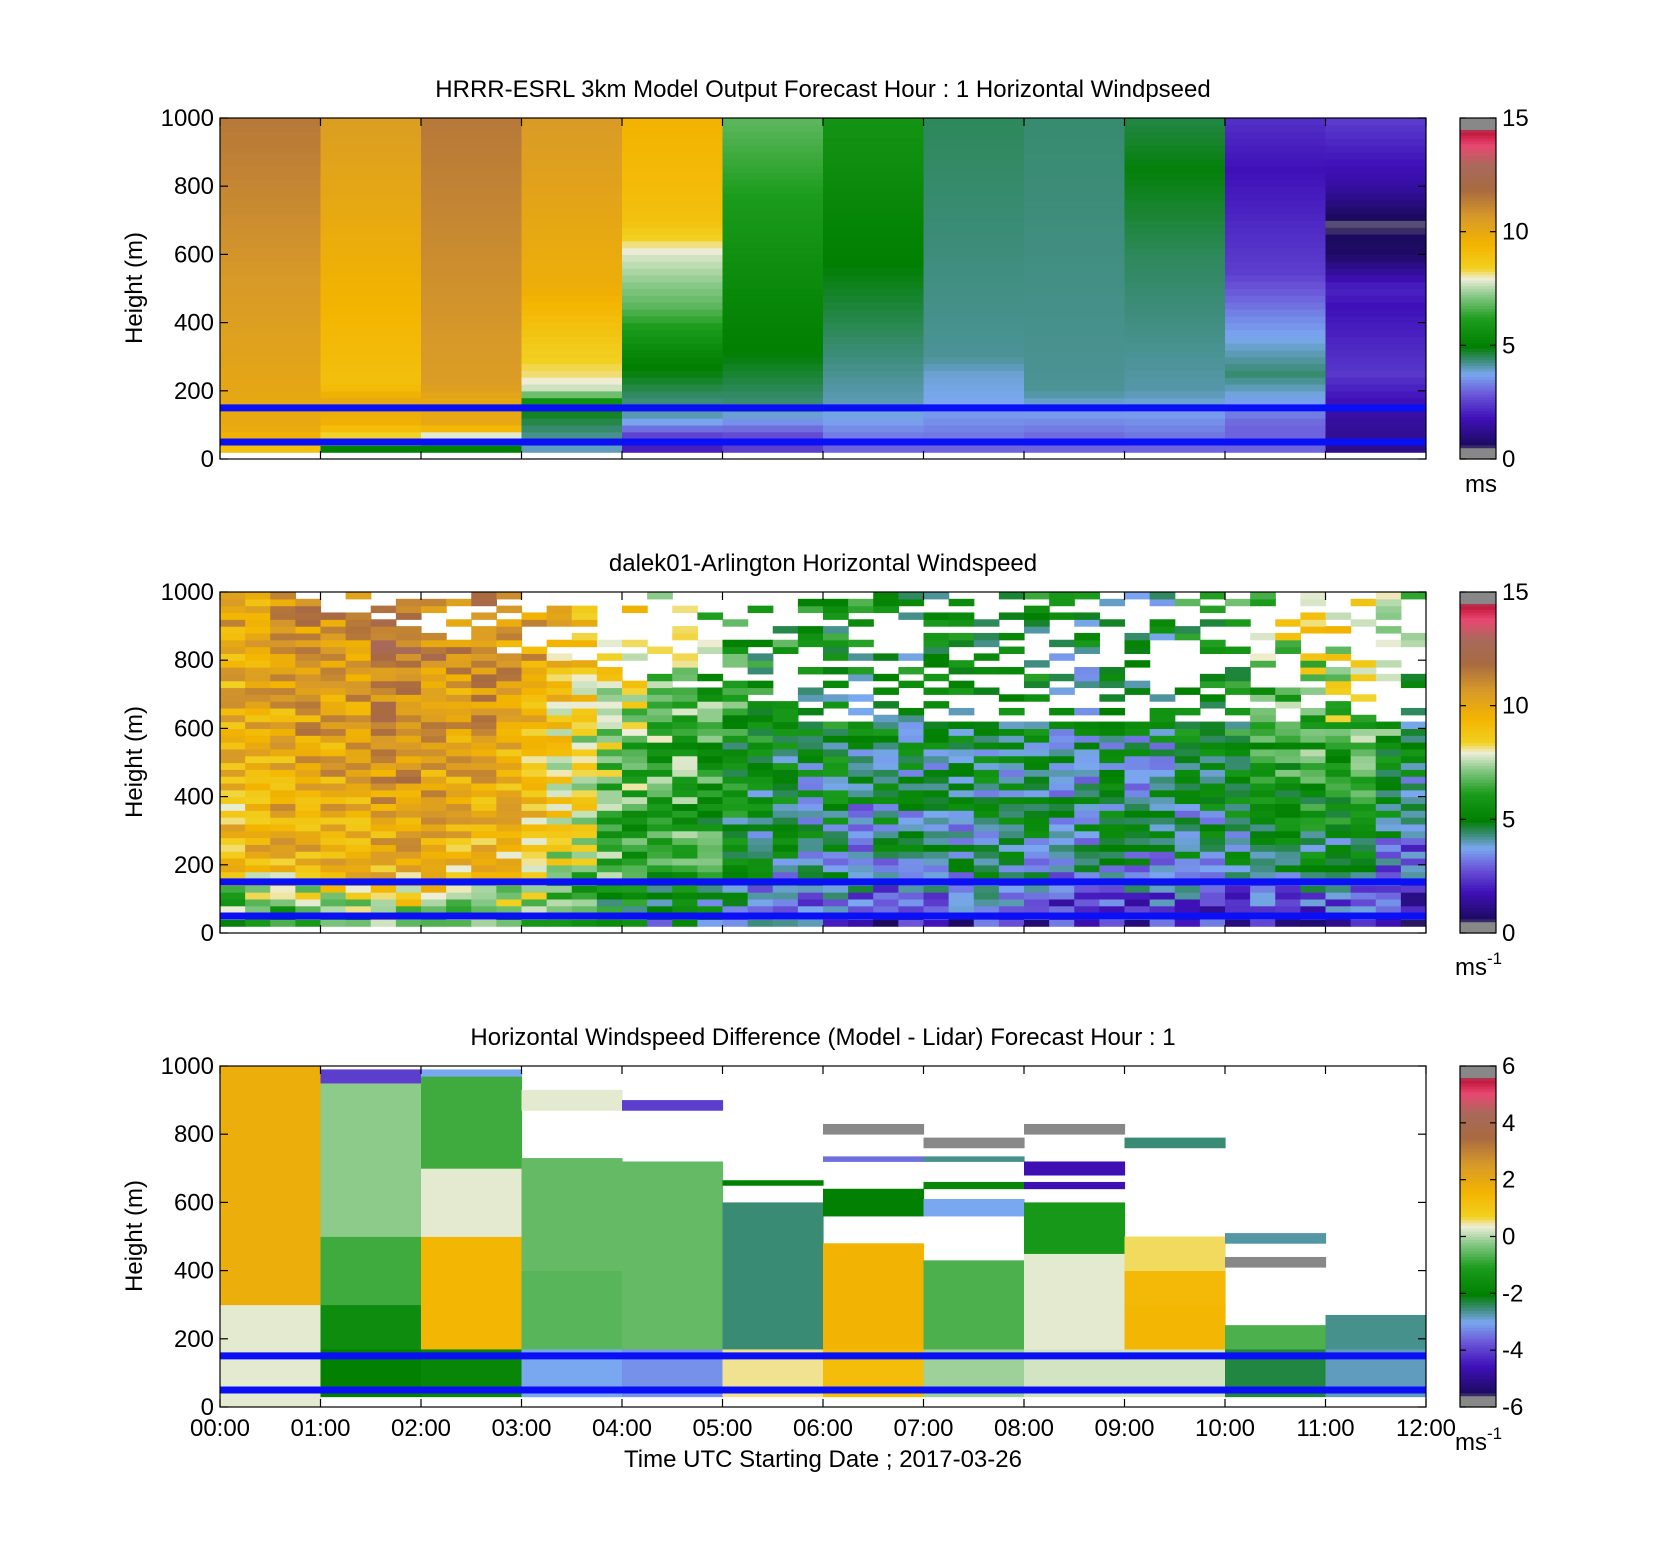 The height and width of the screenshot is (1561, 1680). What do you see at coordinates (1508, 933) in the screenshot?
I see `colorbar-tick-label: 0` at bounding box center [1508, 933].